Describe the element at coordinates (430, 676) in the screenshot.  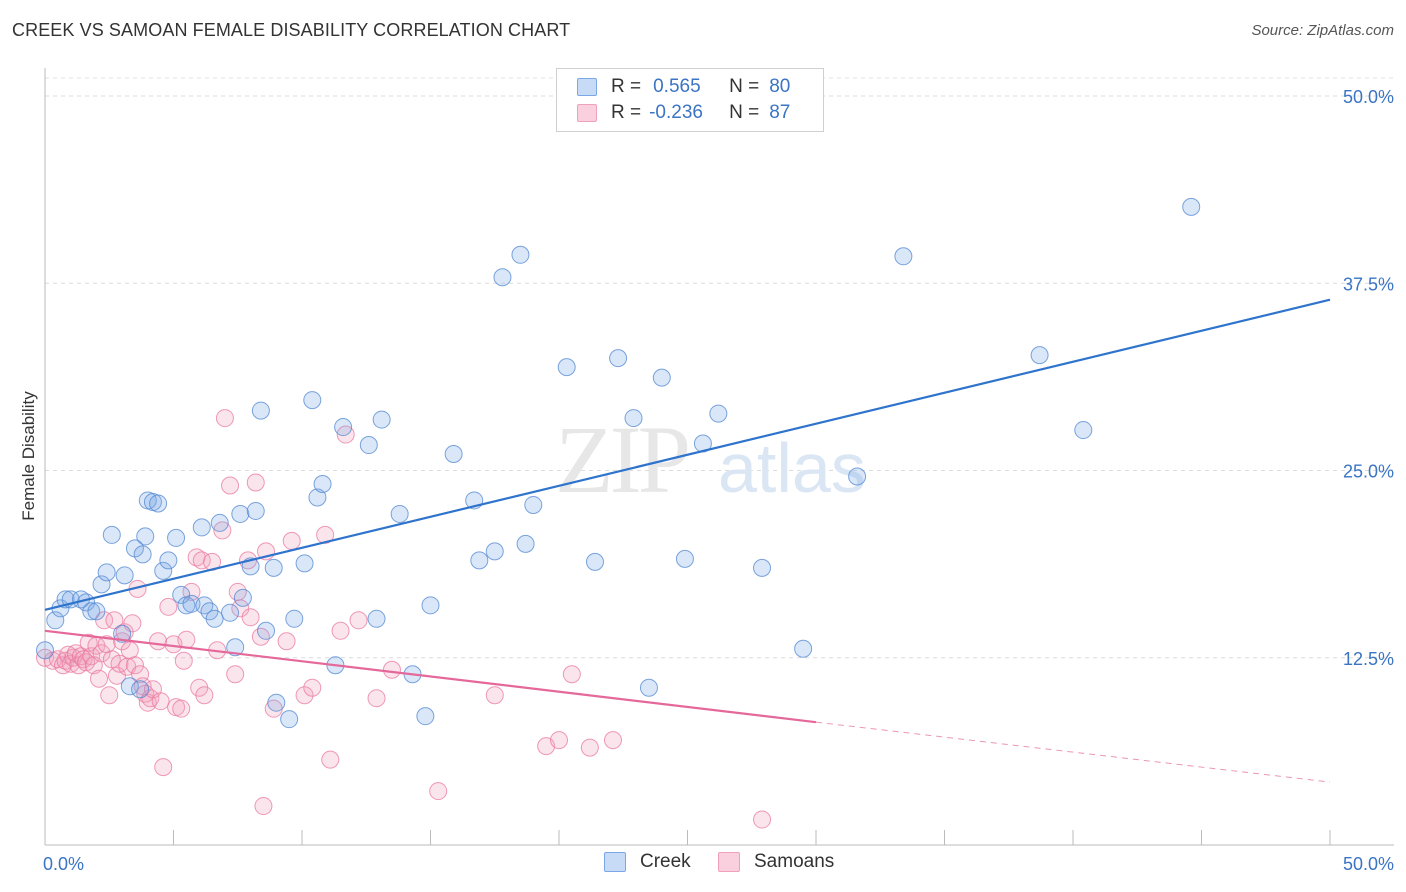
I see `samoan-trend-line` at that location.